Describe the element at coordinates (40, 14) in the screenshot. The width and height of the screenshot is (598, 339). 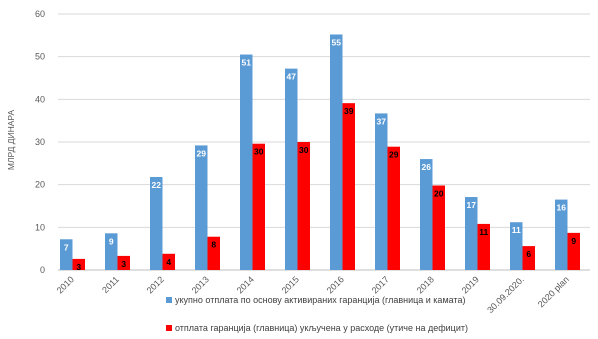
I see `y-tick-label: 60` at that location.